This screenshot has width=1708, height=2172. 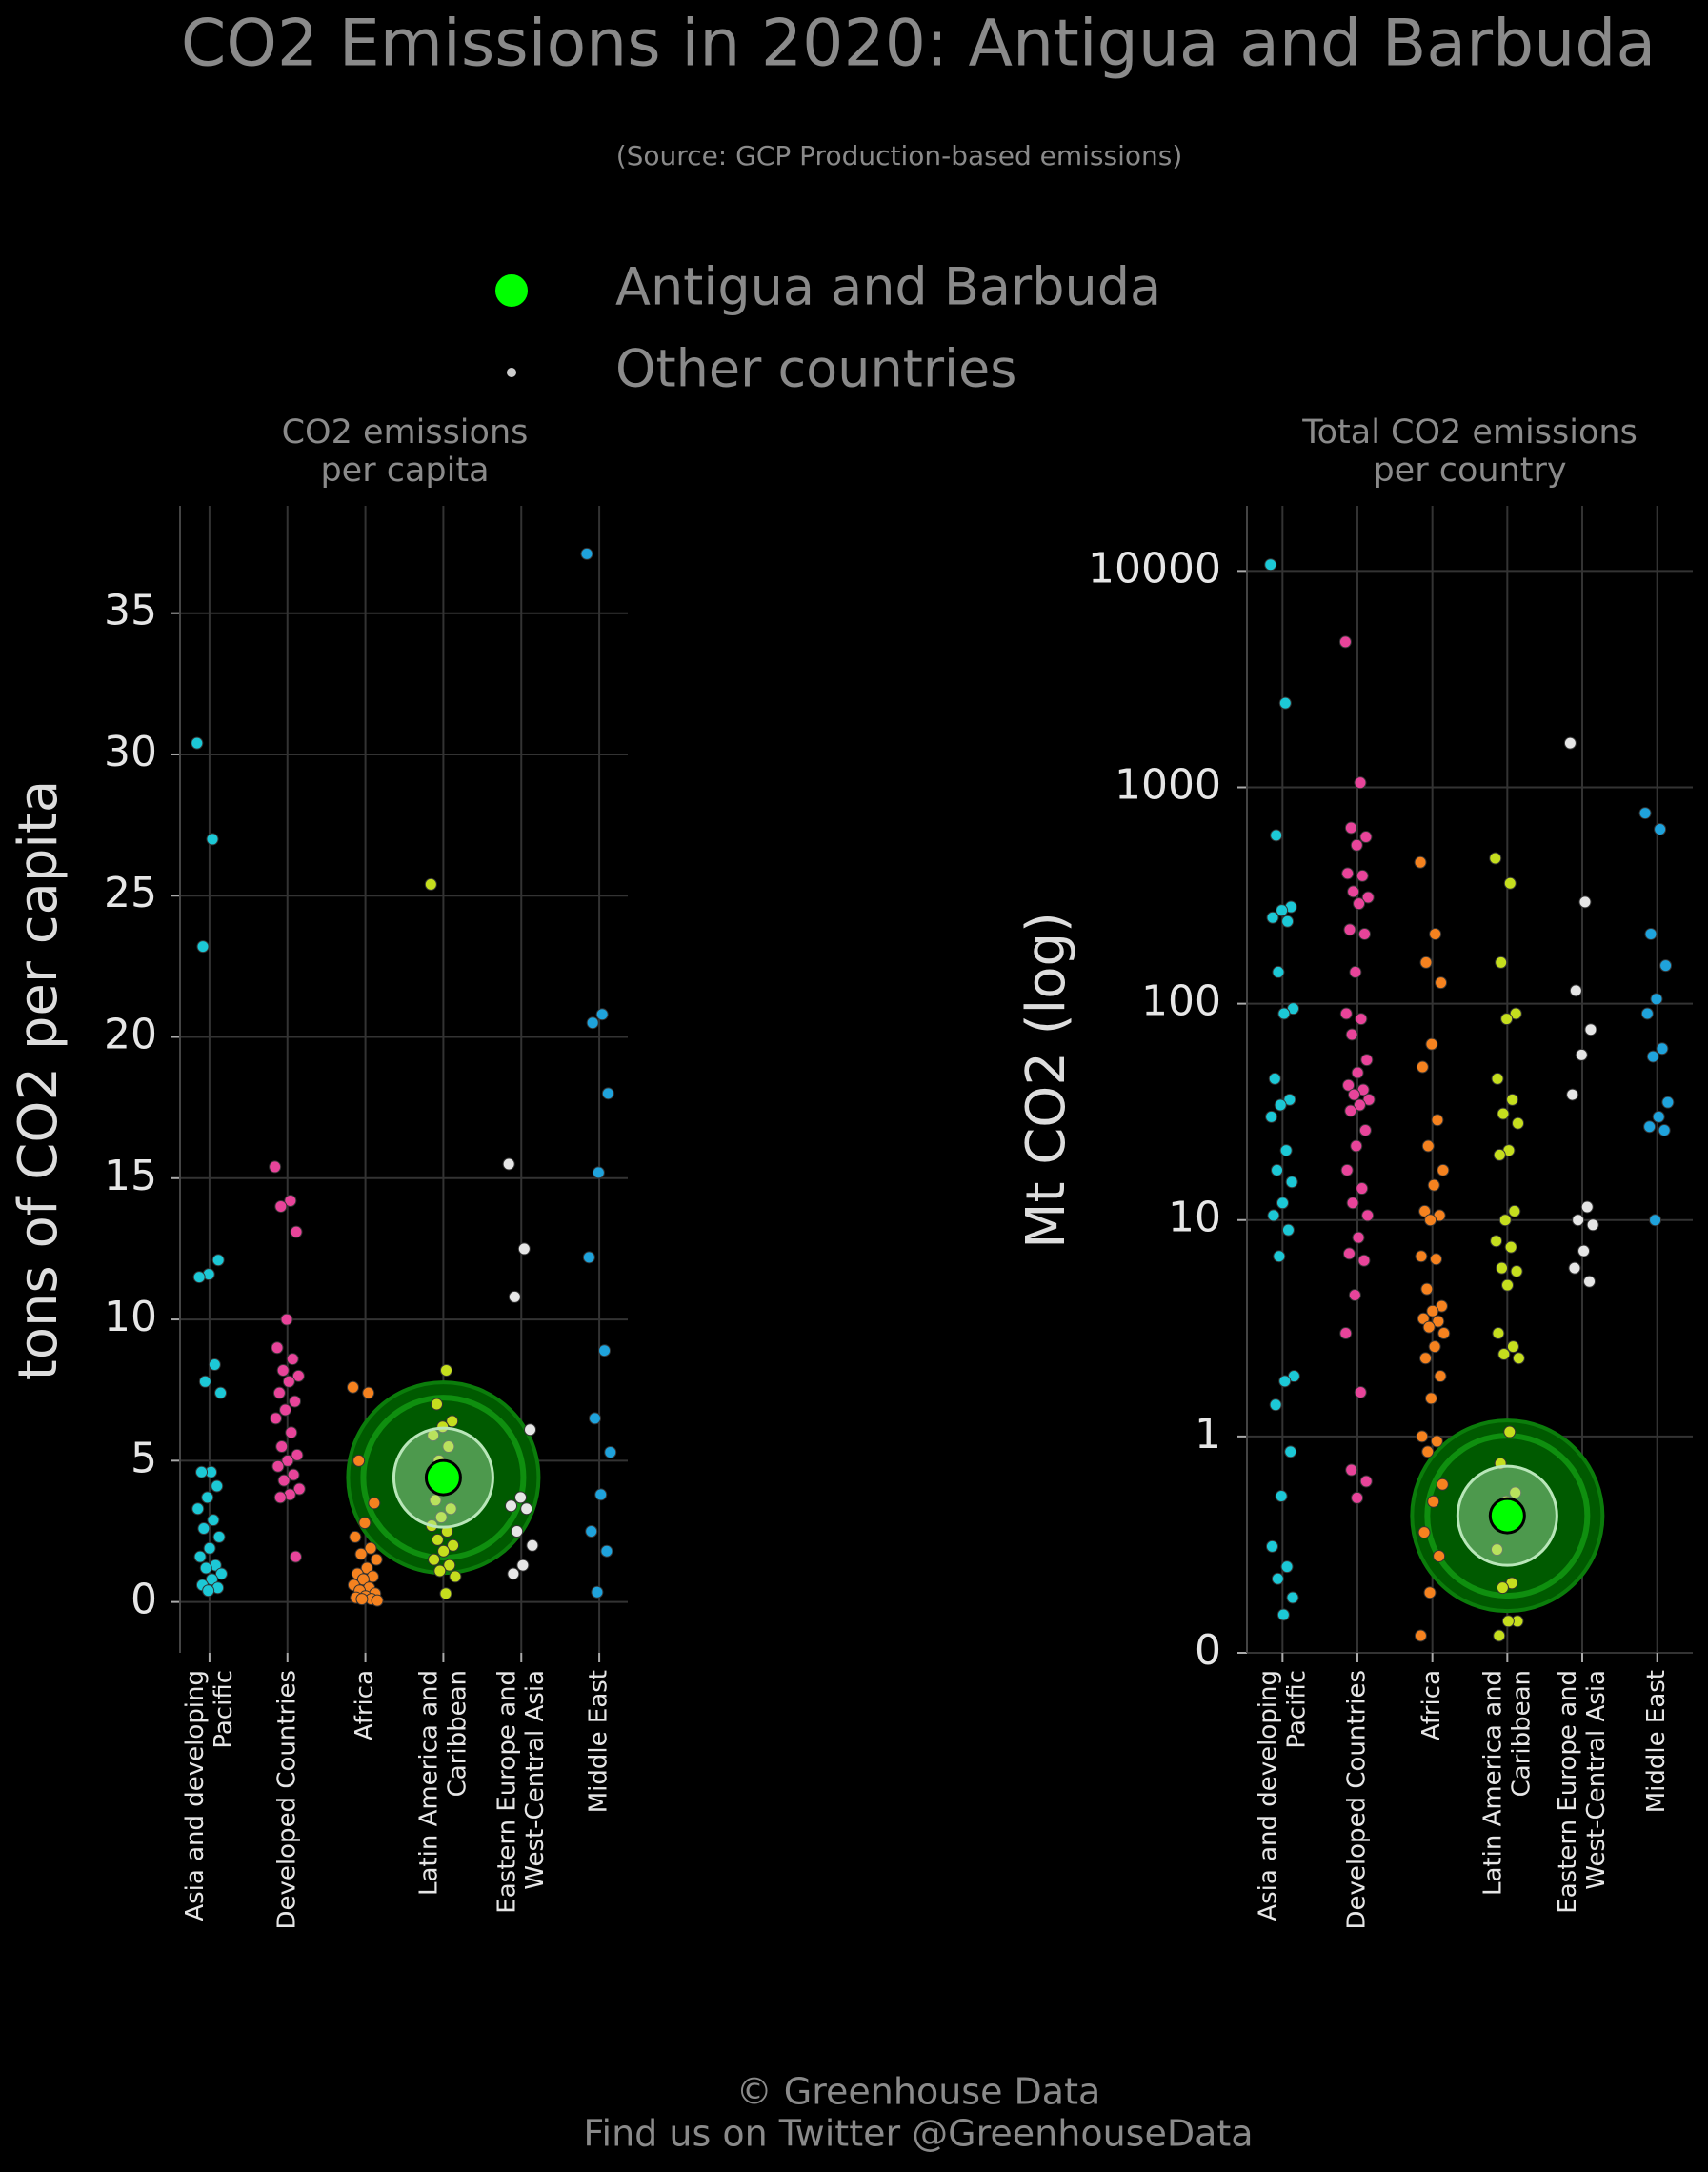 I want to click on x-tick-label: Latin America andCaribbean, so click(x=1507, y=1783).